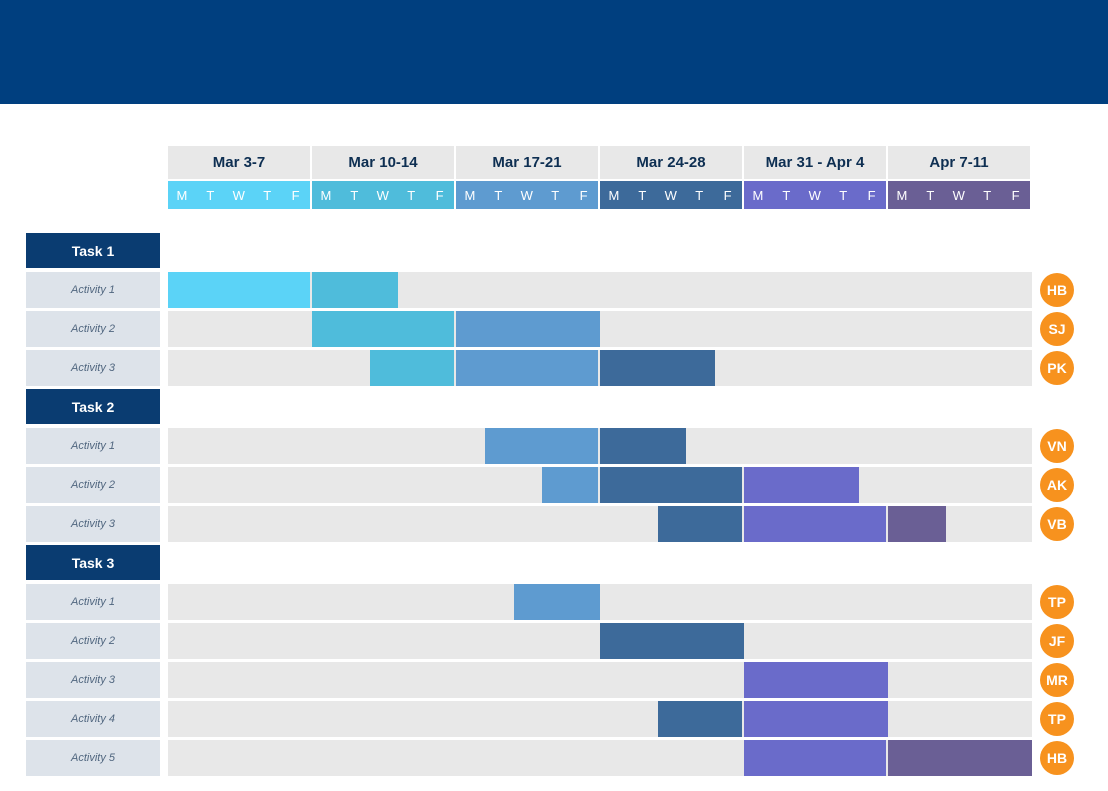 This screenshot has height=791, width=1108. Describe the element at coordinates (1057, 485) in the screenshot. I see `owner-avatar: AK` at that location.